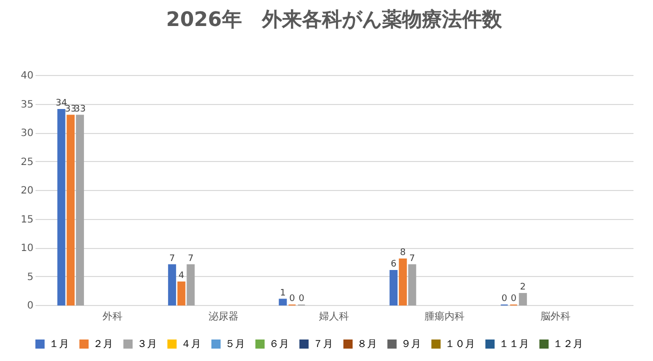  I want to click on y-tick-label: 20, so click(27, 191).